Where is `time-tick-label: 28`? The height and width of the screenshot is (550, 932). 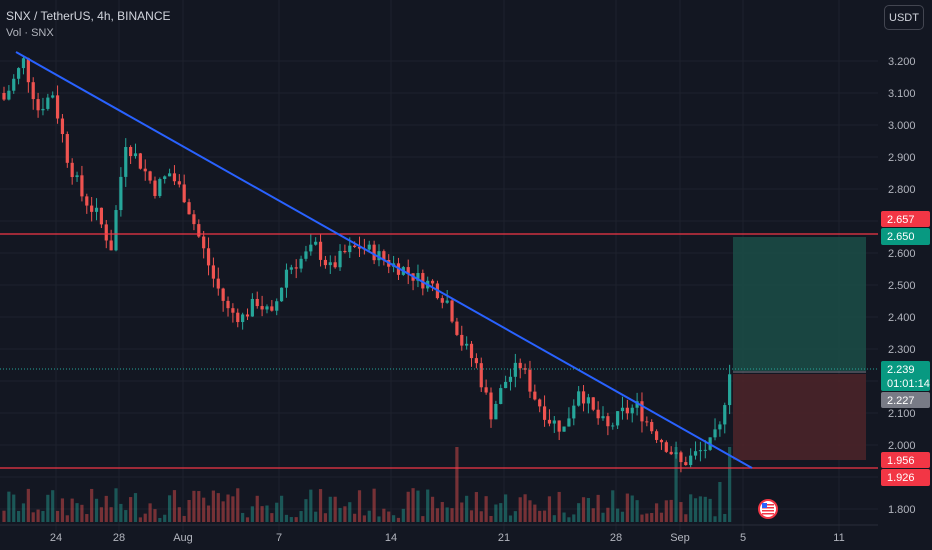 time-tick-label: 28 is located at coordinates (616, 538).